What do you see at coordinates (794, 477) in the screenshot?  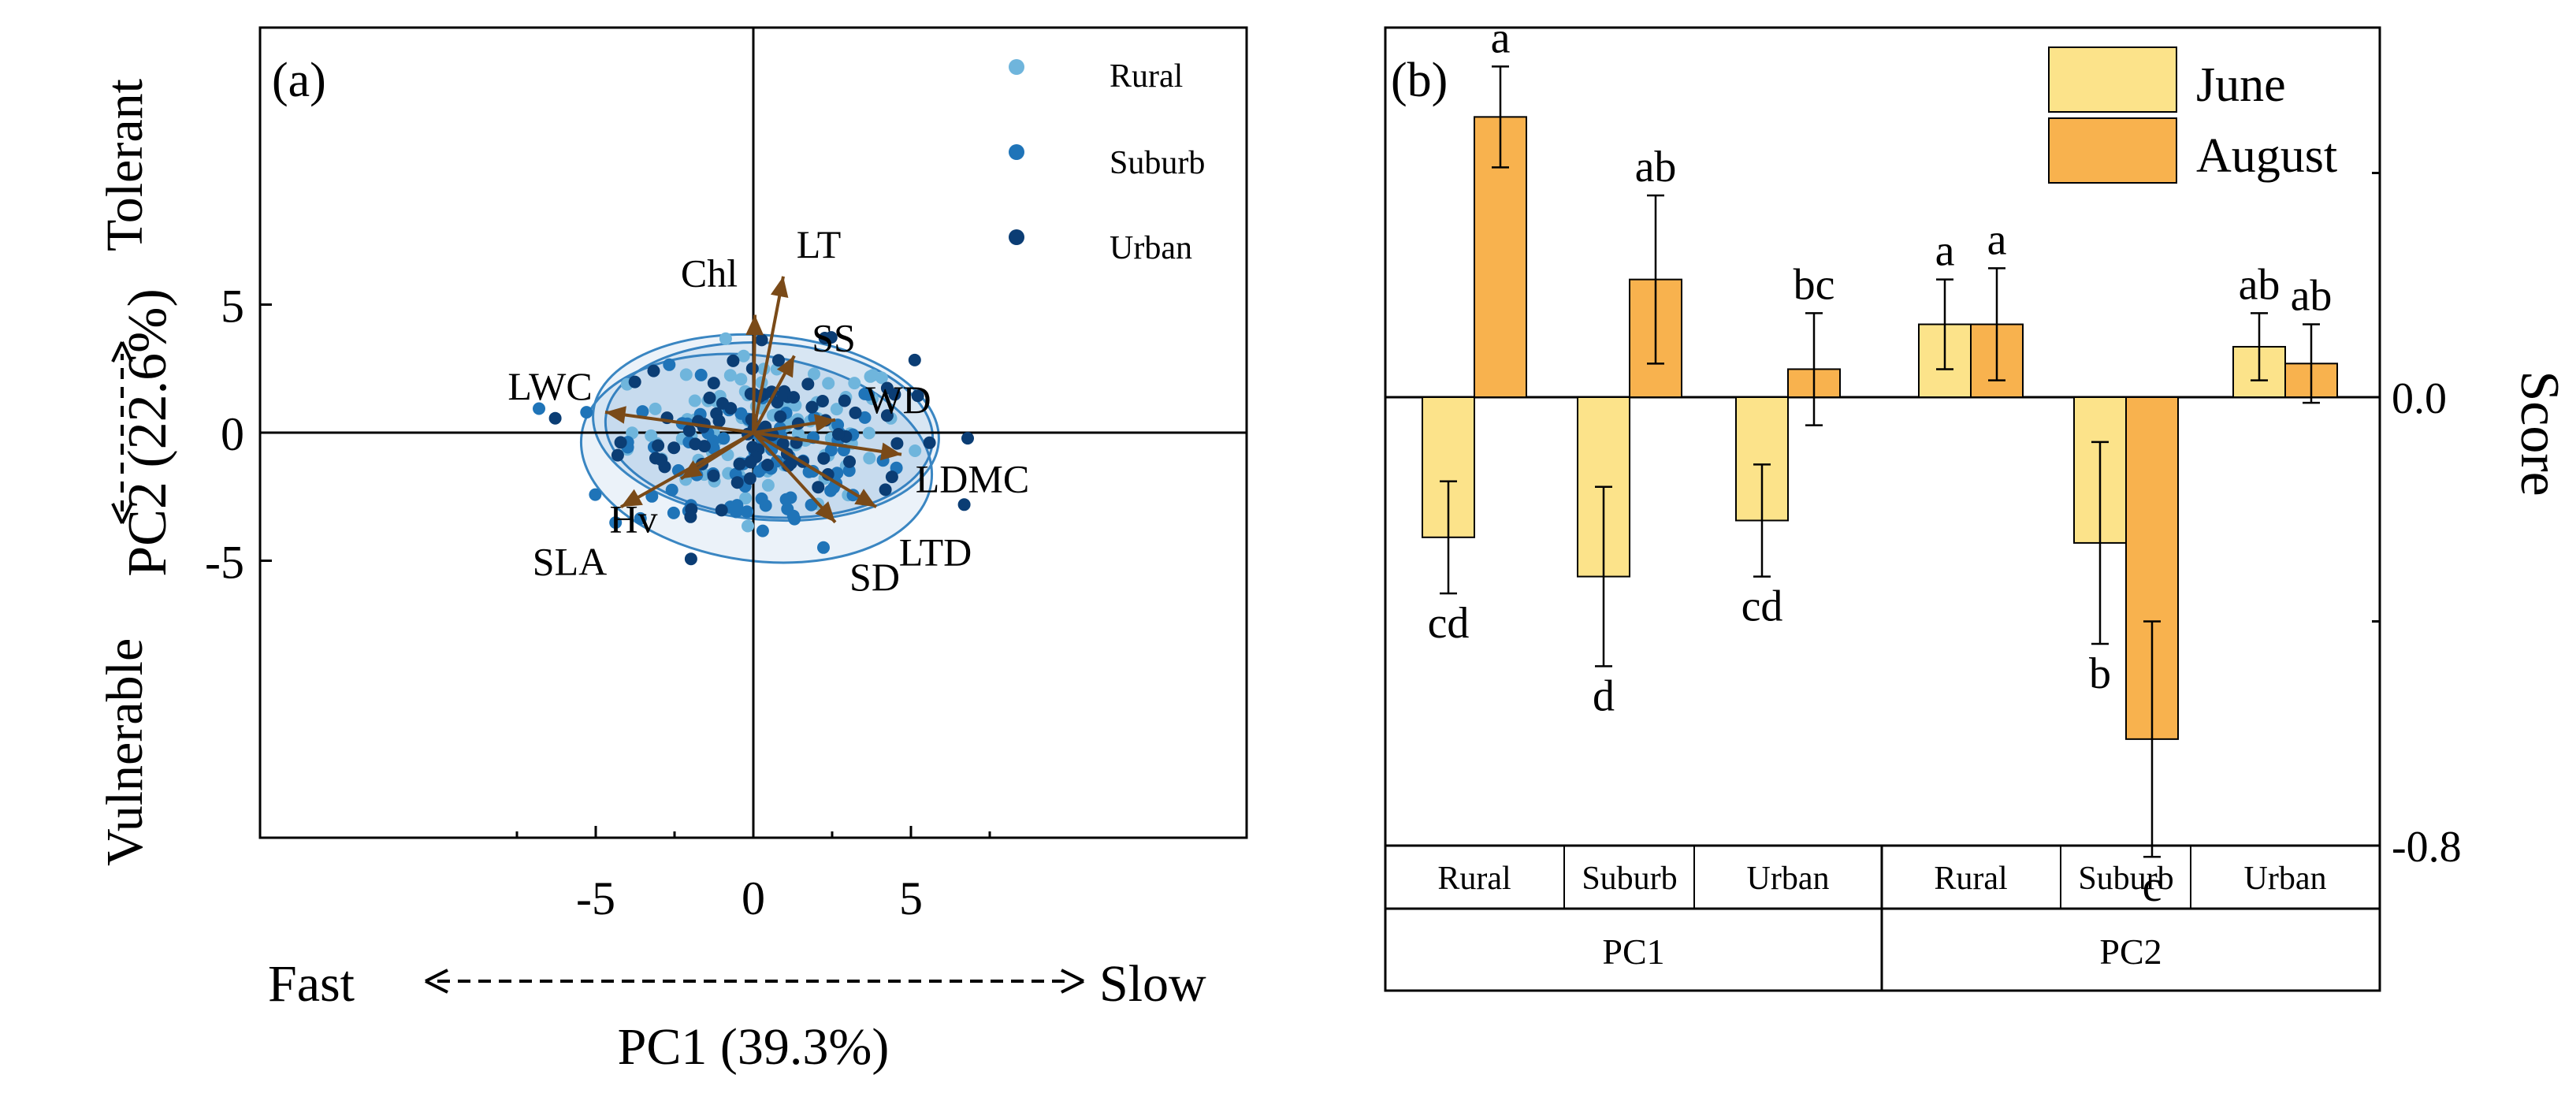 I see `loading-arrow-sd` at bounding box center [794, 477].